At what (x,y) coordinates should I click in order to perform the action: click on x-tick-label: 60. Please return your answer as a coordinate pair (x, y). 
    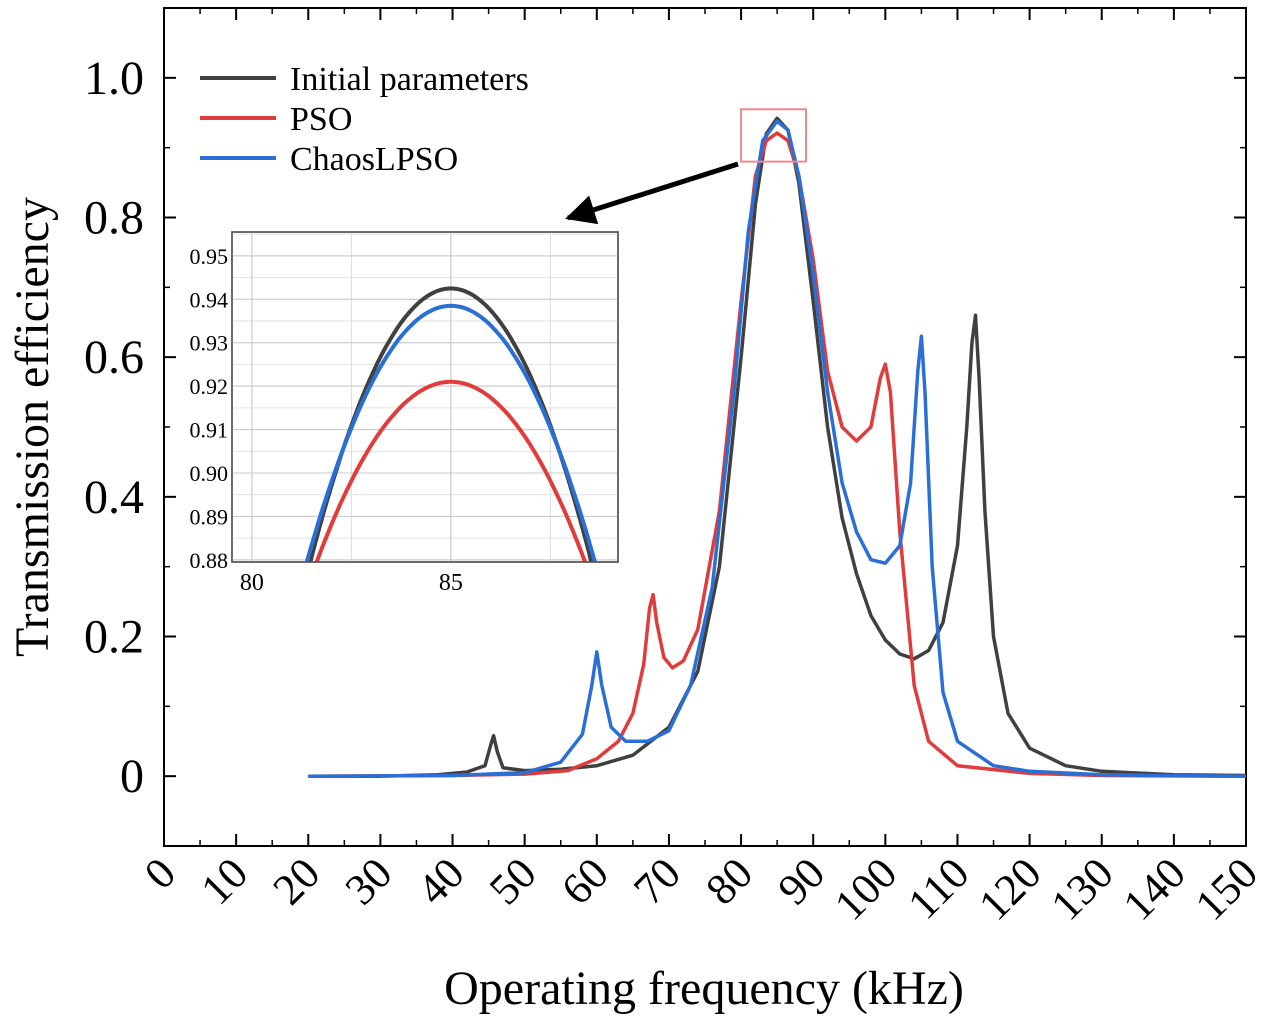
    Looking at the image, I should click on (585, 881).